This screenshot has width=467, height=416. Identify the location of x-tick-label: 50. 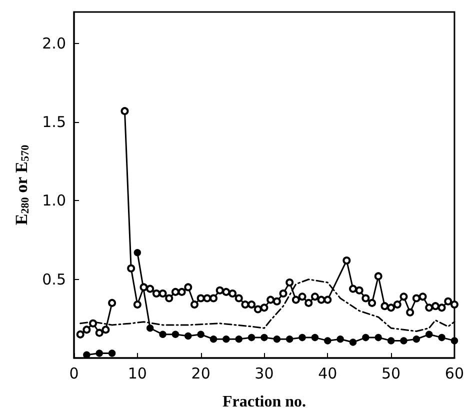
(391, 373).